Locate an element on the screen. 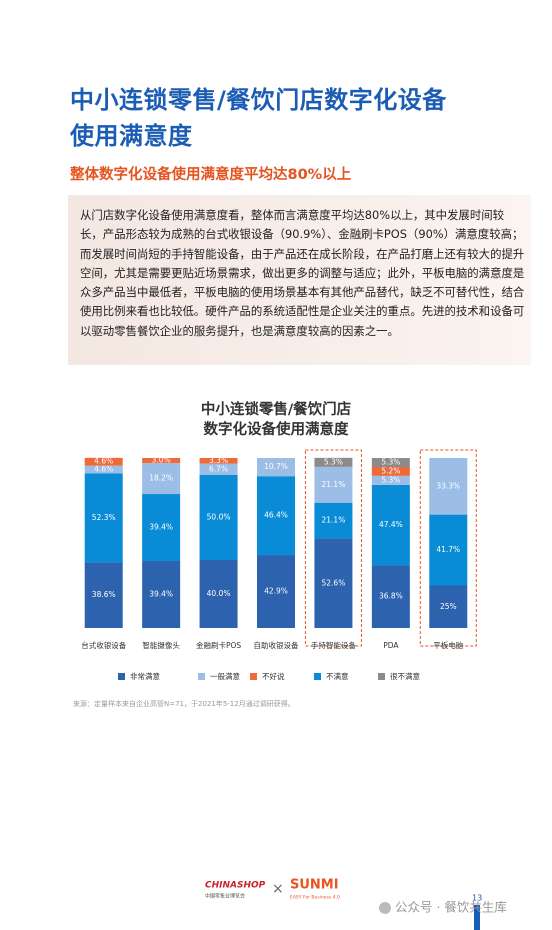 The image size is (552, 930). data-label: 42.9% is located at coordinates (276, 591).